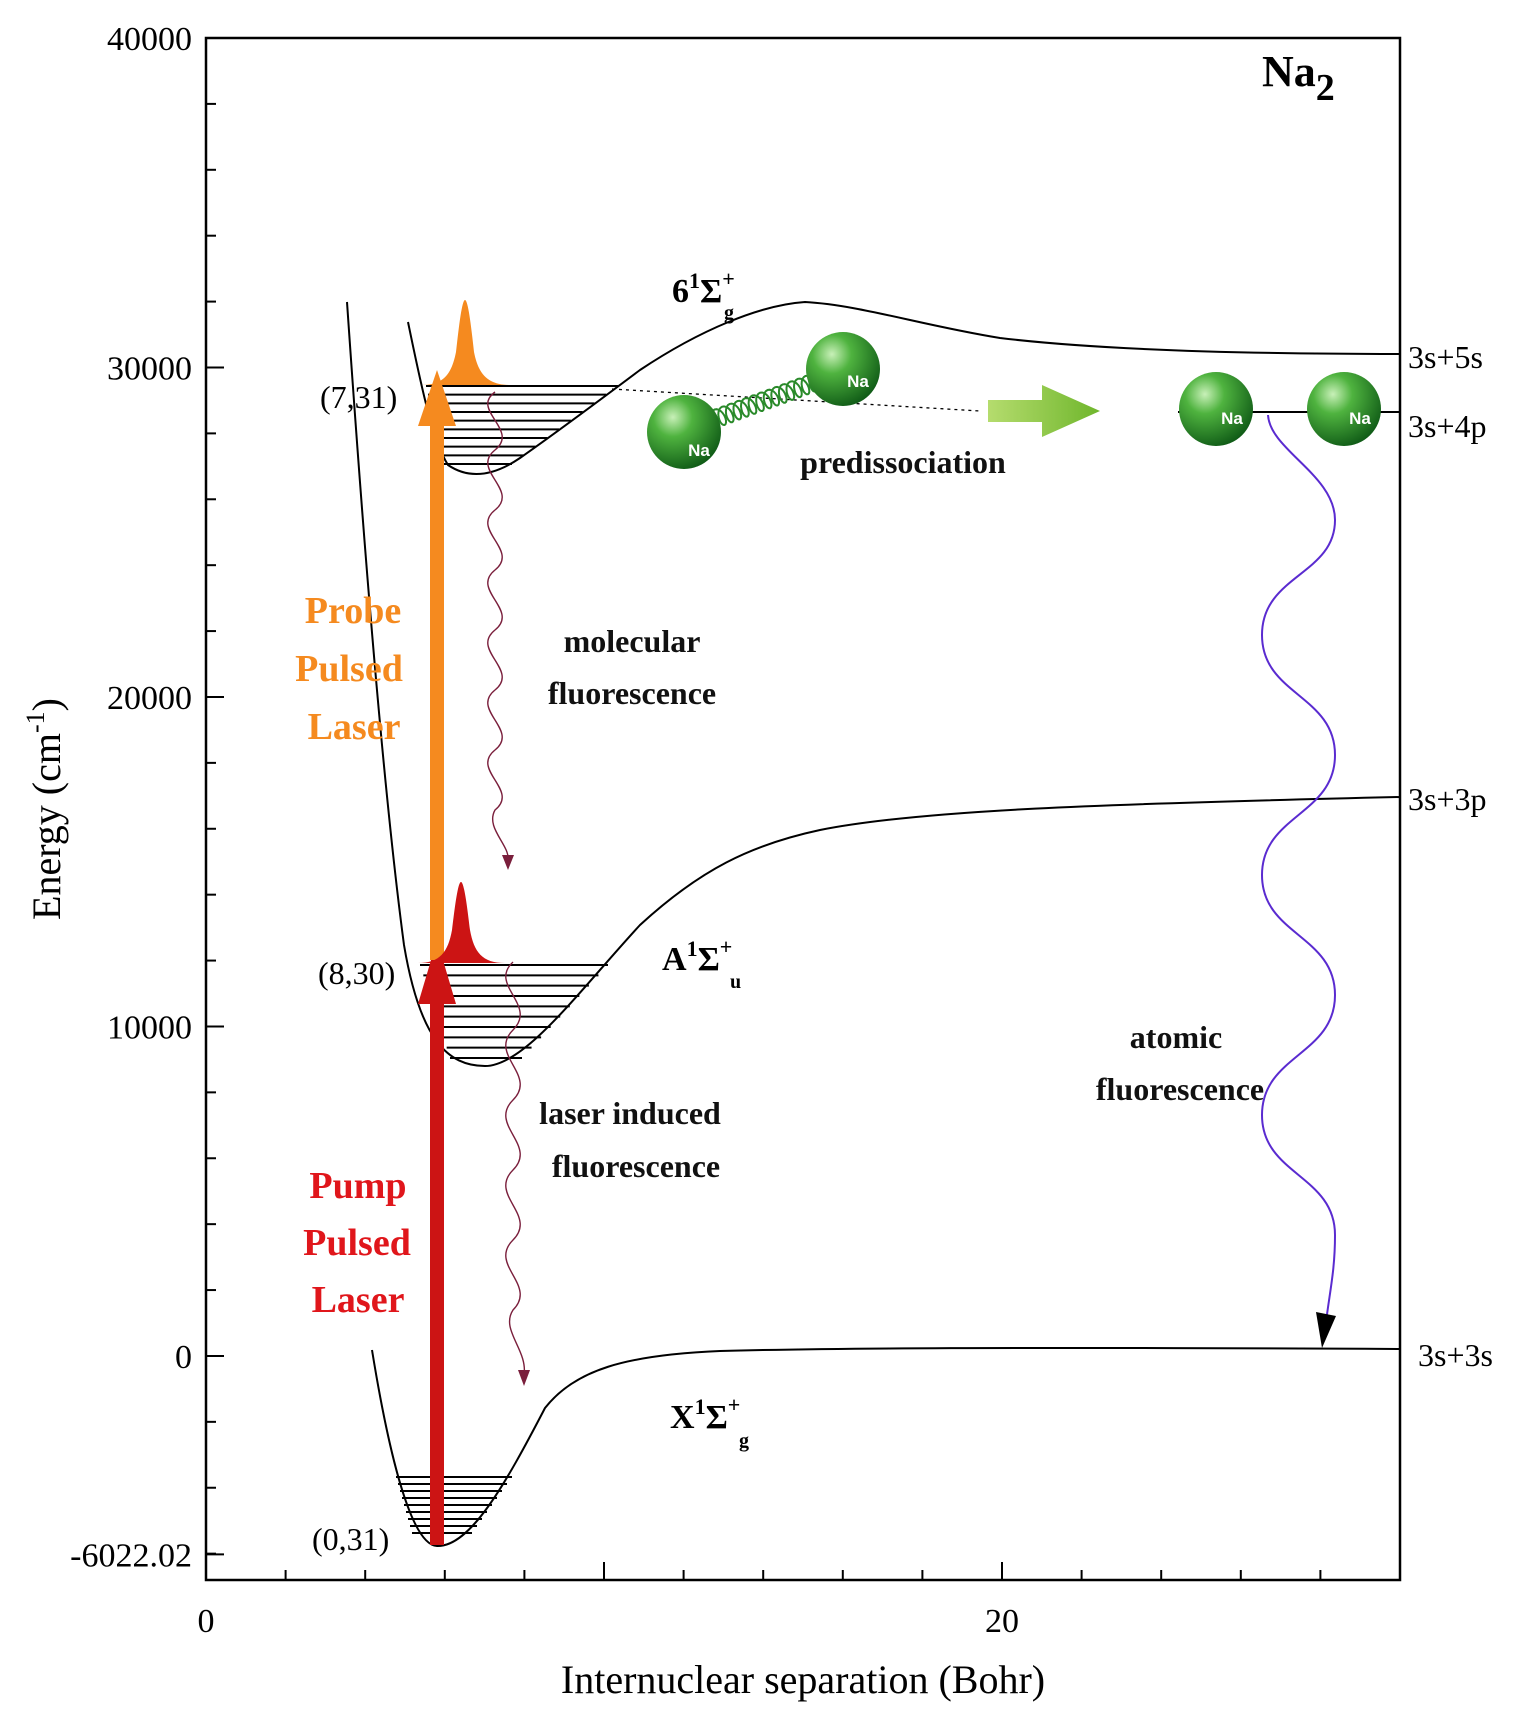 This screenshot has width=1521, height=1709. Describe the element at coordinates (1344, 409) in the screenshot. I see `na-atom-dissociated-2: Na` at that location.